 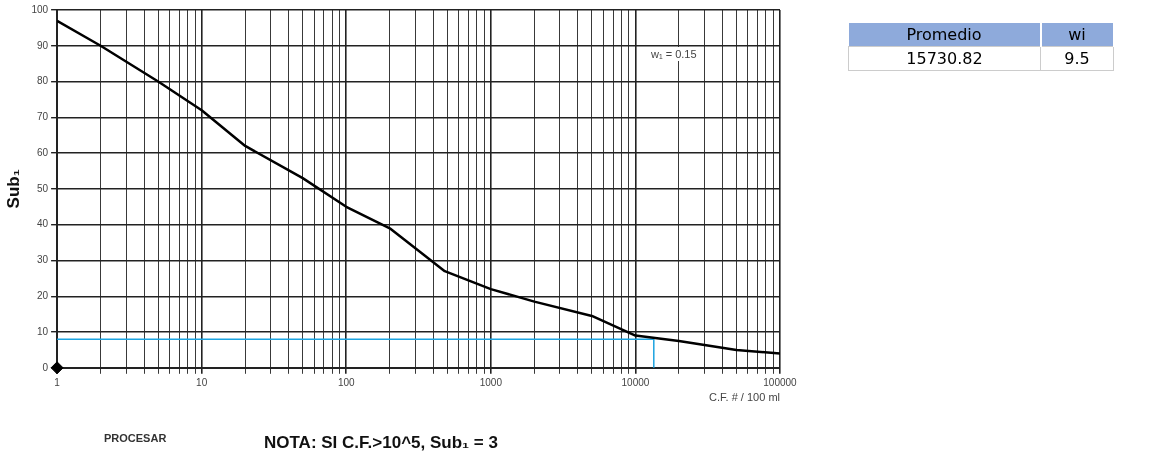 What do you see at coordinates (57, 382) in the screenshot?
I see `x-tick-label: 1` at bounding box center [57, 382].